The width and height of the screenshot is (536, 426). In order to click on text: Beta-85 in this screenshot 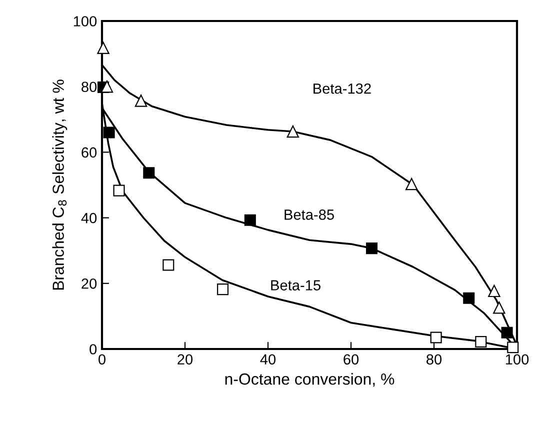, I will do `click(309, 215)`.